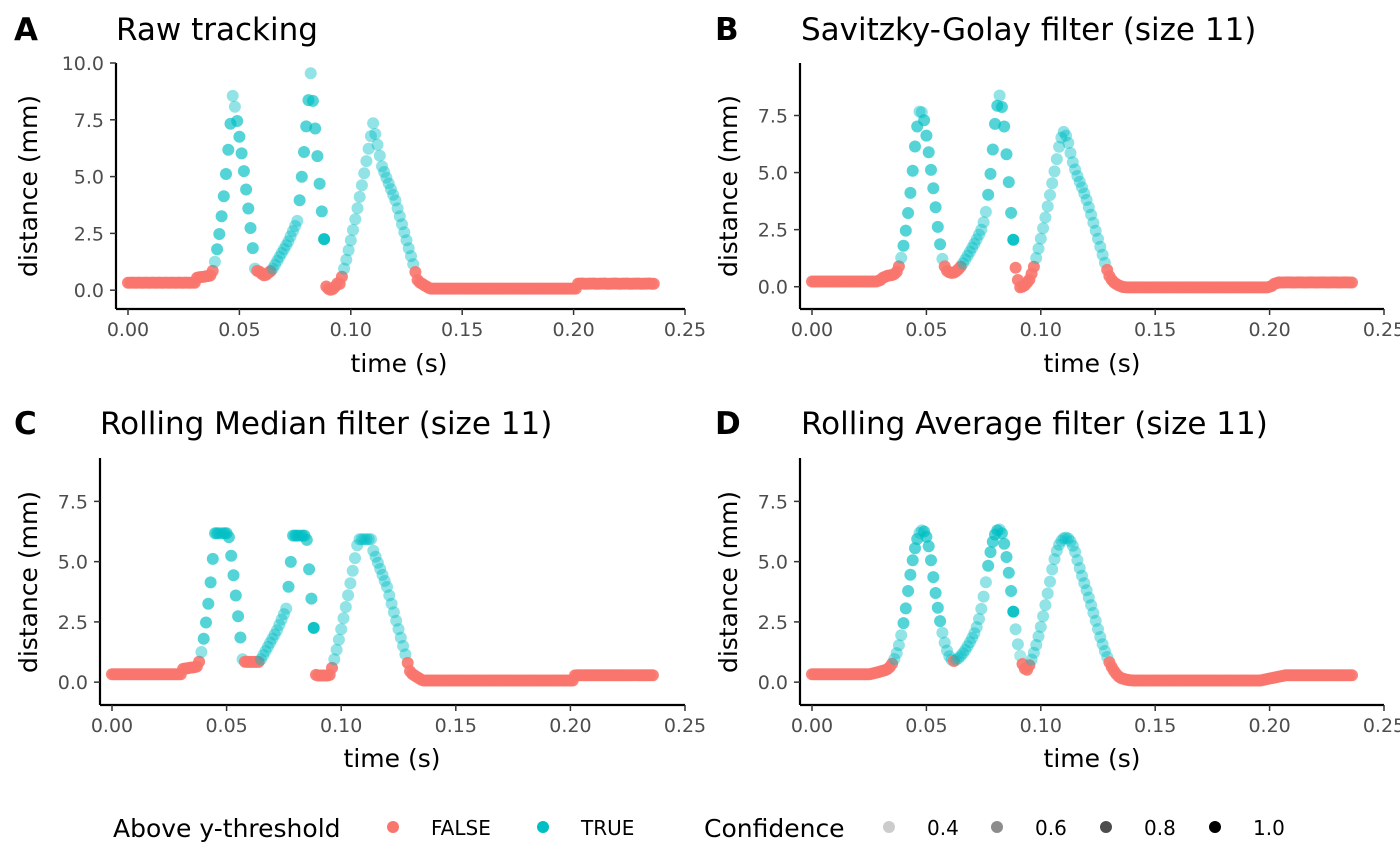  Describe the element at coordinates (461, 828) in the screenshot. I see `legend-label-false: FALSE` at that location.